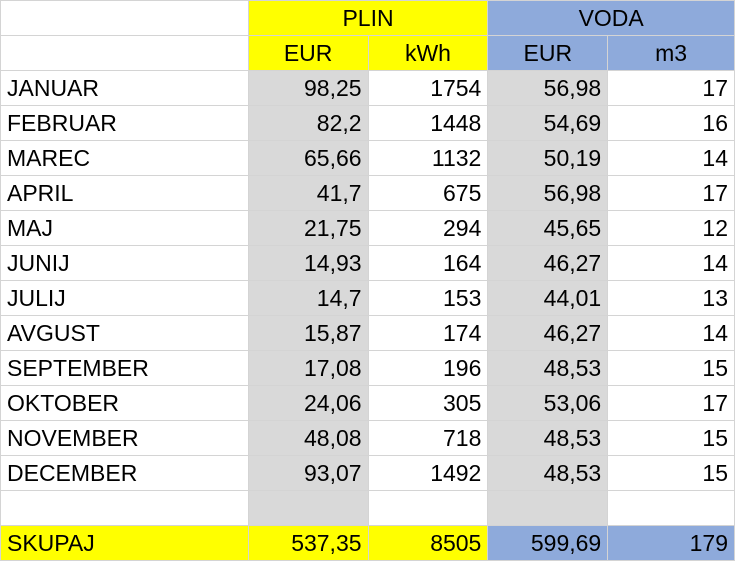  I want to click on voda-eur-cell: 53,06, so click(548, 403).